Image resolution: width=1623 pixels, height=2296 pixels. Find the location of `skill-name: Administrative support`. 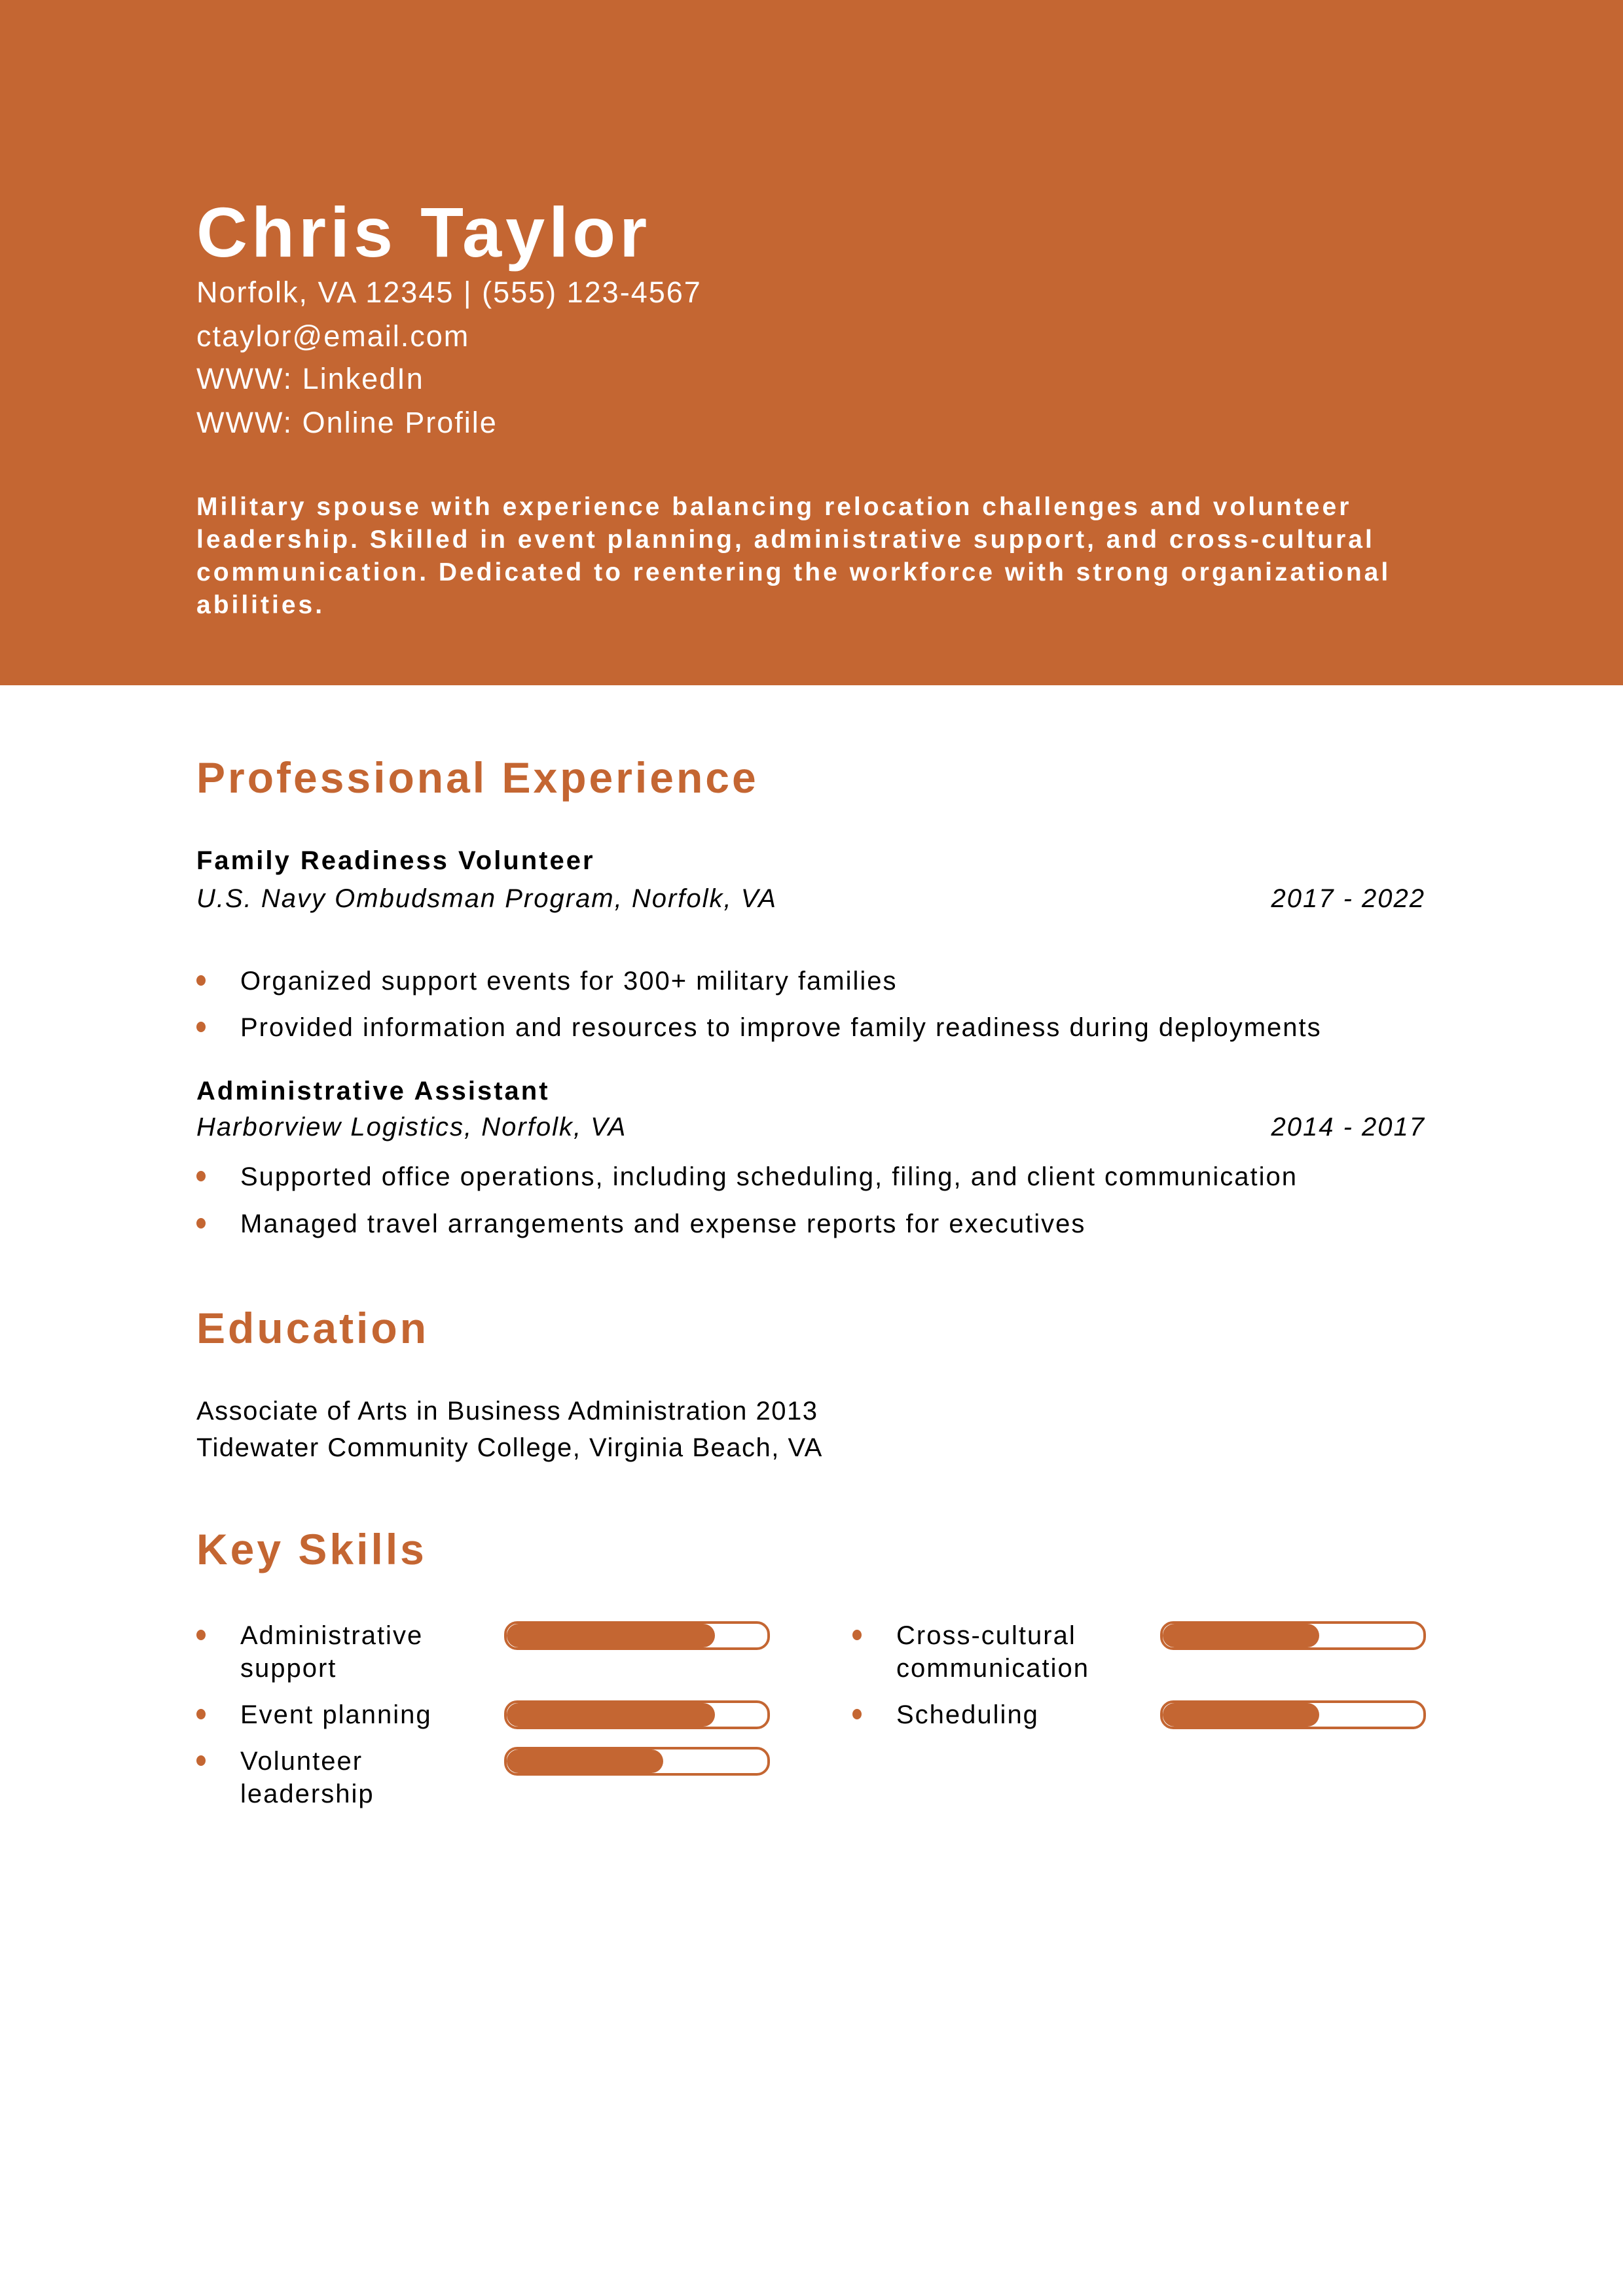

skill-name: Administrative support is located at coordinates (326, 1652).